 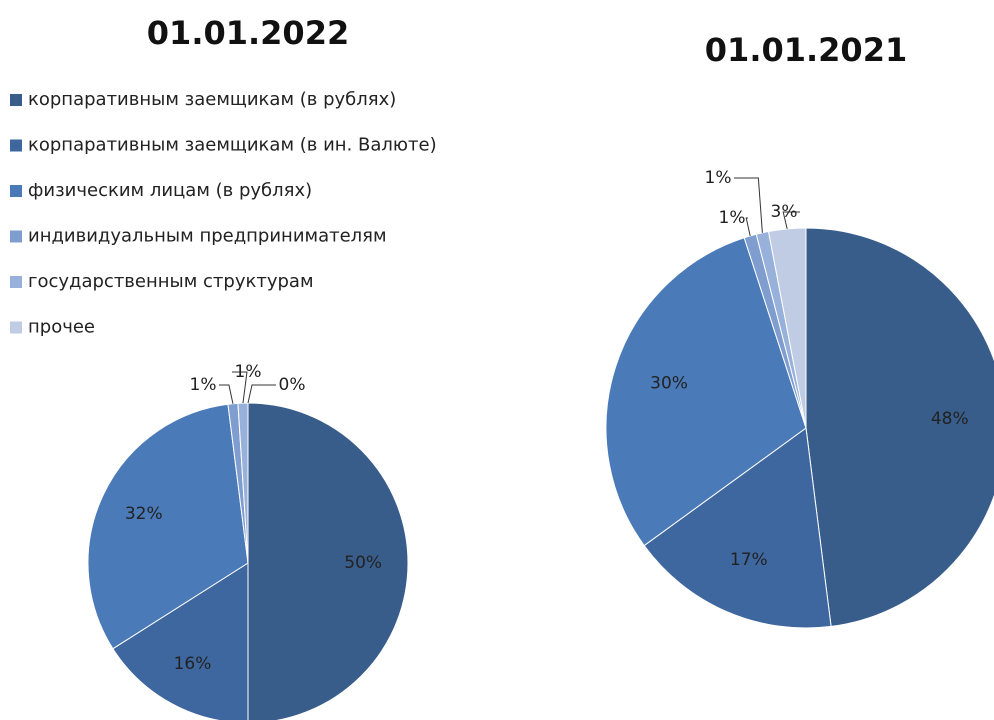 What do you see at coordinates (232, 145) in the screenshot?
I see `legend-label: корпаративным заемщикам (в ин. Валюте)` at bounding box center [232, 145].